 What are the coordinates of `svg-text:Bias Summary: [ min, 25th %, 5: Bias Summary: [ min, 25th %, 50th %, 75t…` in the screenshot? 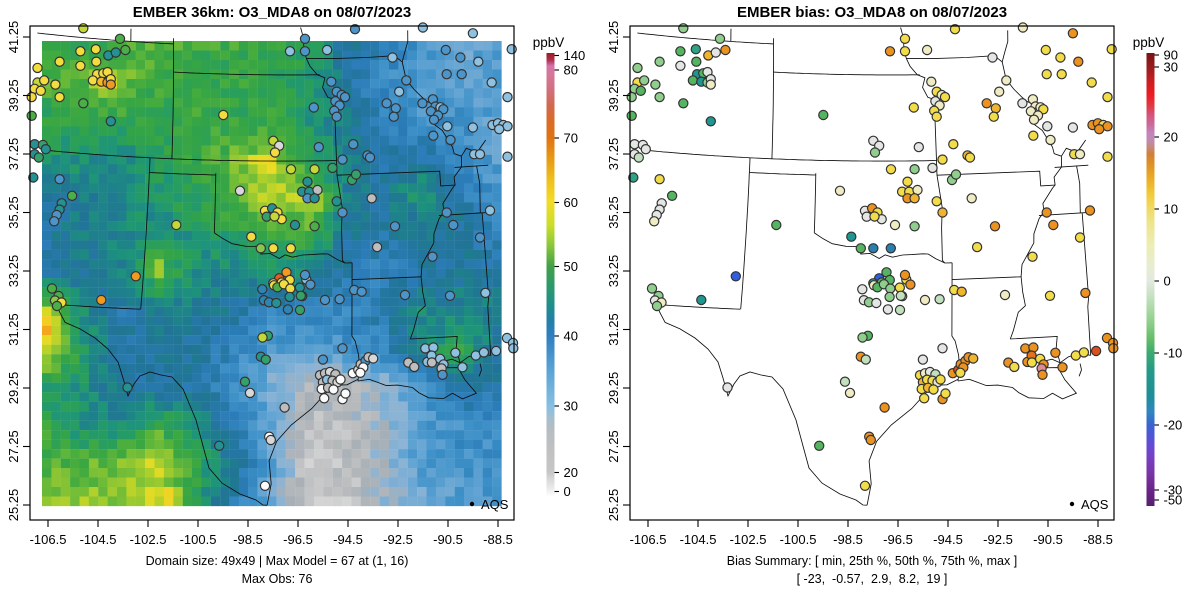 It's located at (872, 561).